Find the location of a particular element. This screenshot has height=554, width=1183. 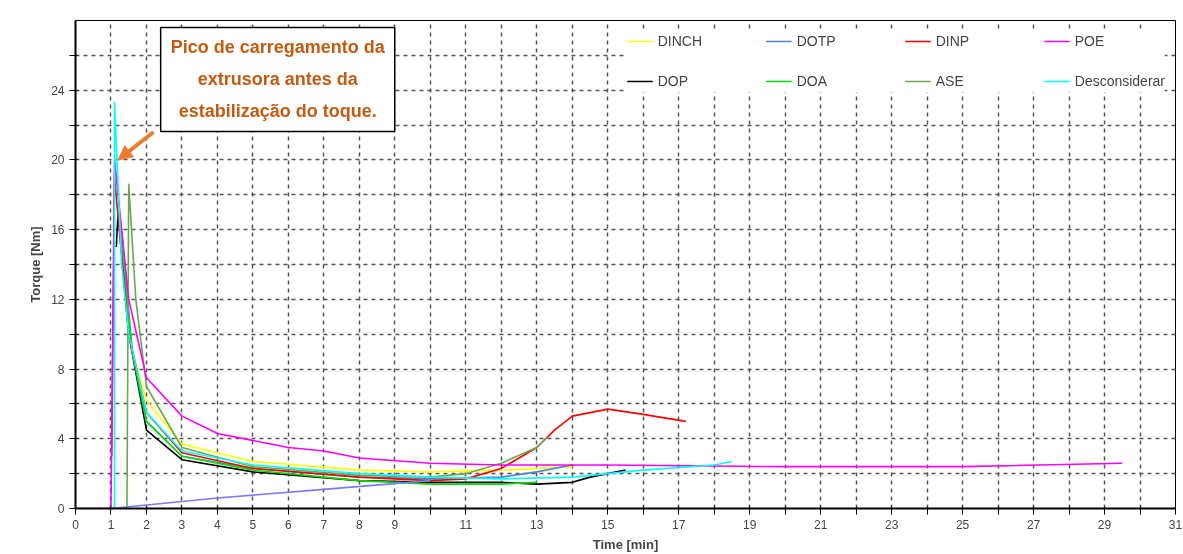

legend-label: Desconsiderar is located at coordinates (1119, 81).